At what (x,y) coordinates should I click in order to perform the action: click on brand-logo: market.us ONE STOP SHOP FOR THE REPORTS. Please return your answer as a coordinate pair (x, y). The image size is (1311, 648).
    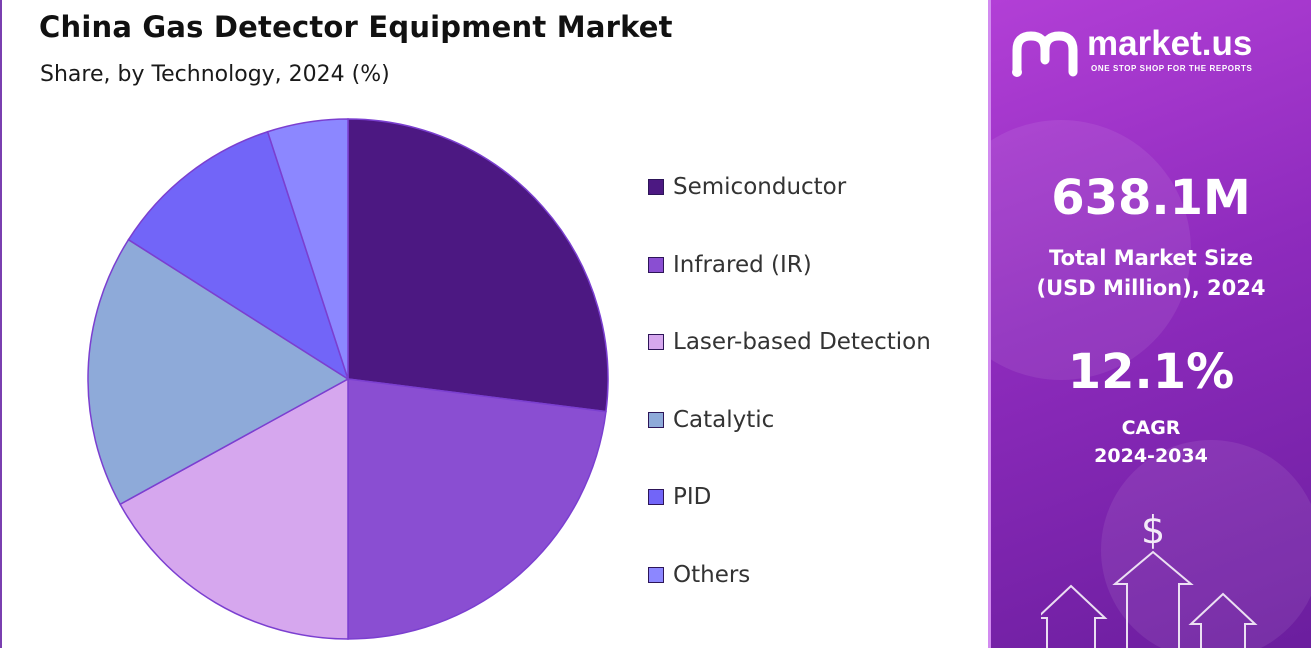
    Looking at the image, I should click on (1151, 51).